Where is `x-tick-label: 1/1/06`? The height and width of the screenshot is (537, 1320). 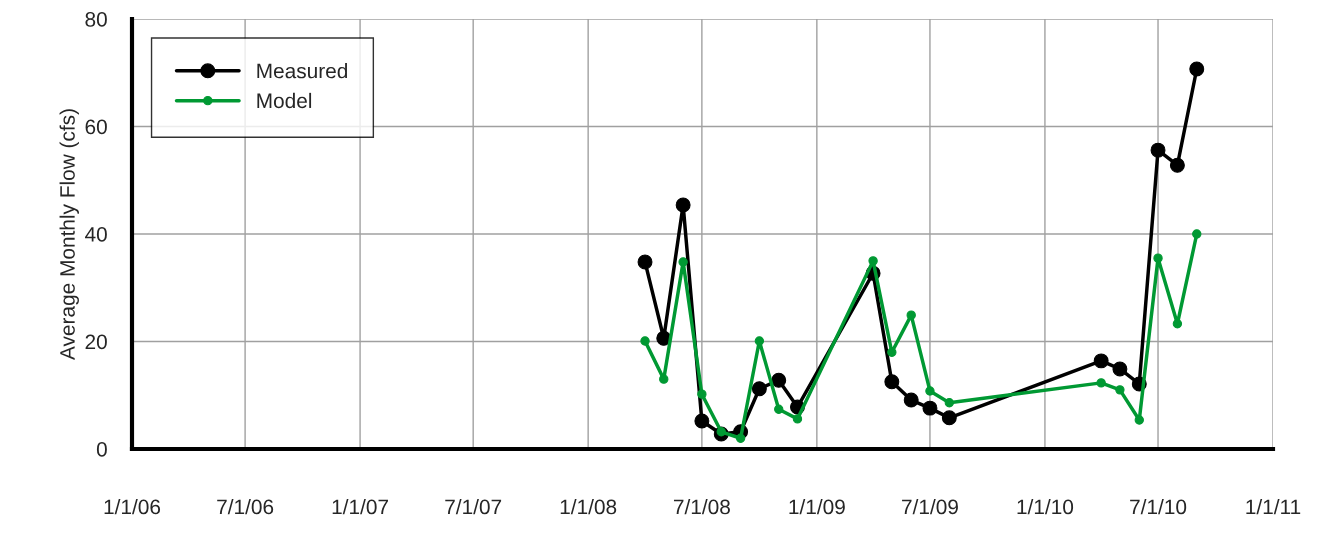
x-tick-label: 1/1/06 is located at coordinates (132, 507).